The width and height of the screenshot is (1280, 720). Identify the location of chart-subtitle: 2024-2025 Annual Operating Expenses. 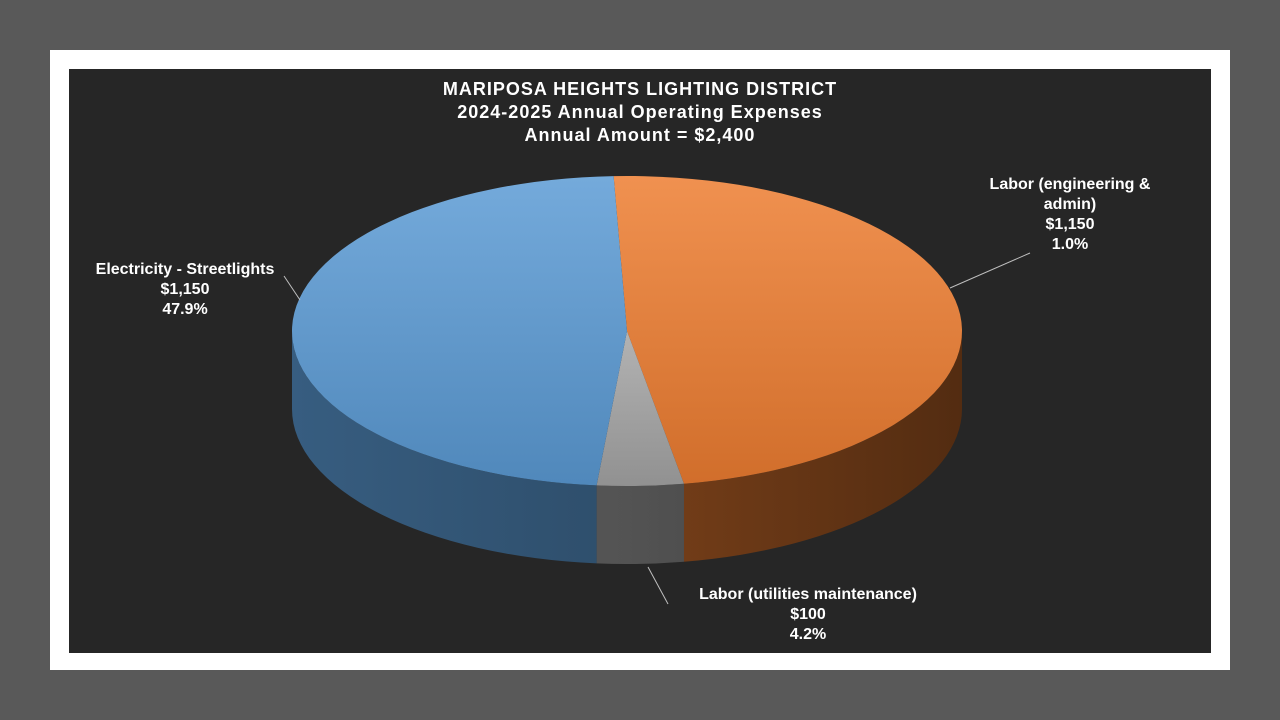
(640, 112).